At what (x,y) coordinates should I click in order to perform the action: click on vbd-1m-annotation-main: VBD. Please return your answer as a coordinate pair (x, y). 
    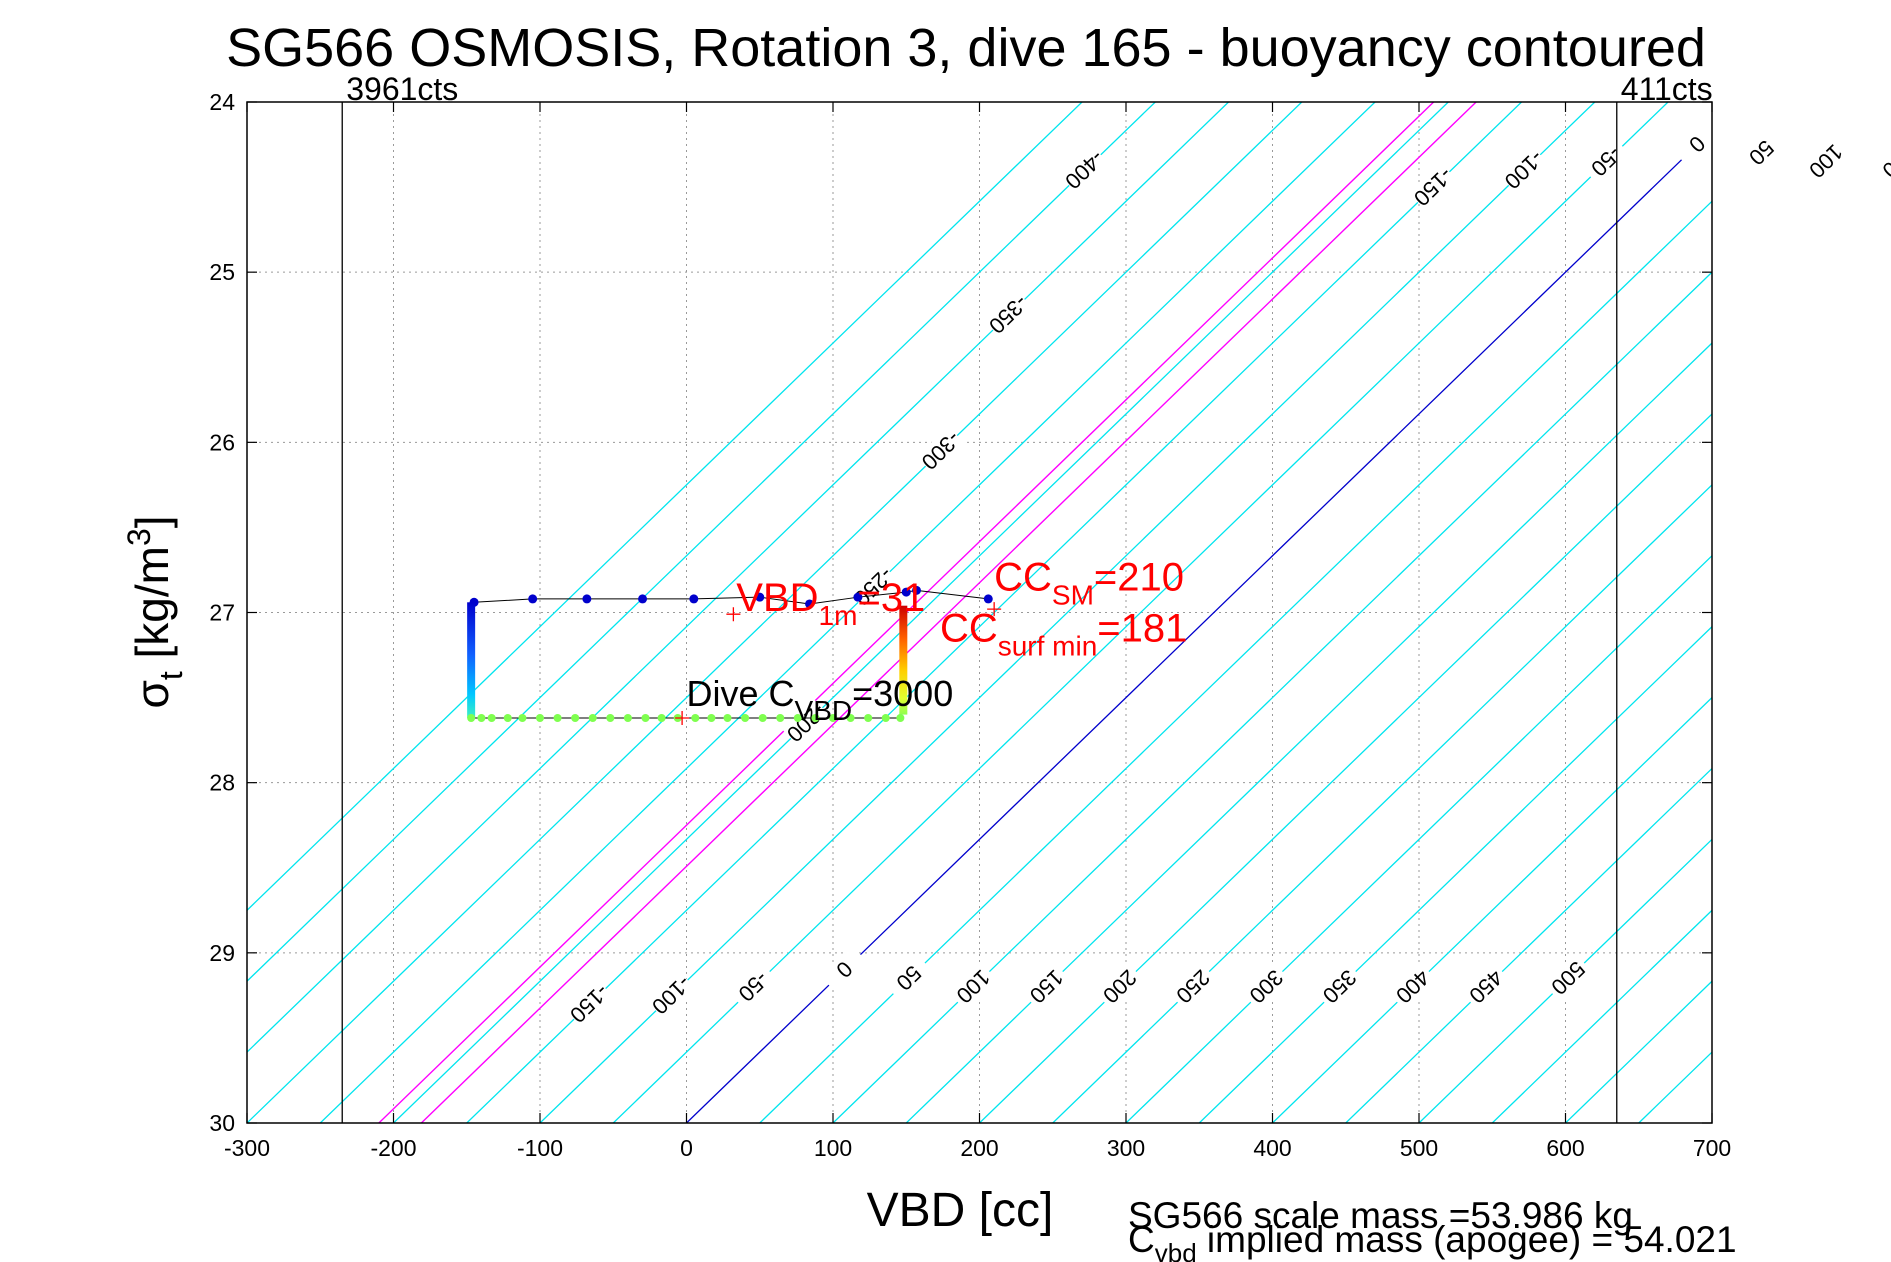
    Looking at the image, I should click on (777, 598).